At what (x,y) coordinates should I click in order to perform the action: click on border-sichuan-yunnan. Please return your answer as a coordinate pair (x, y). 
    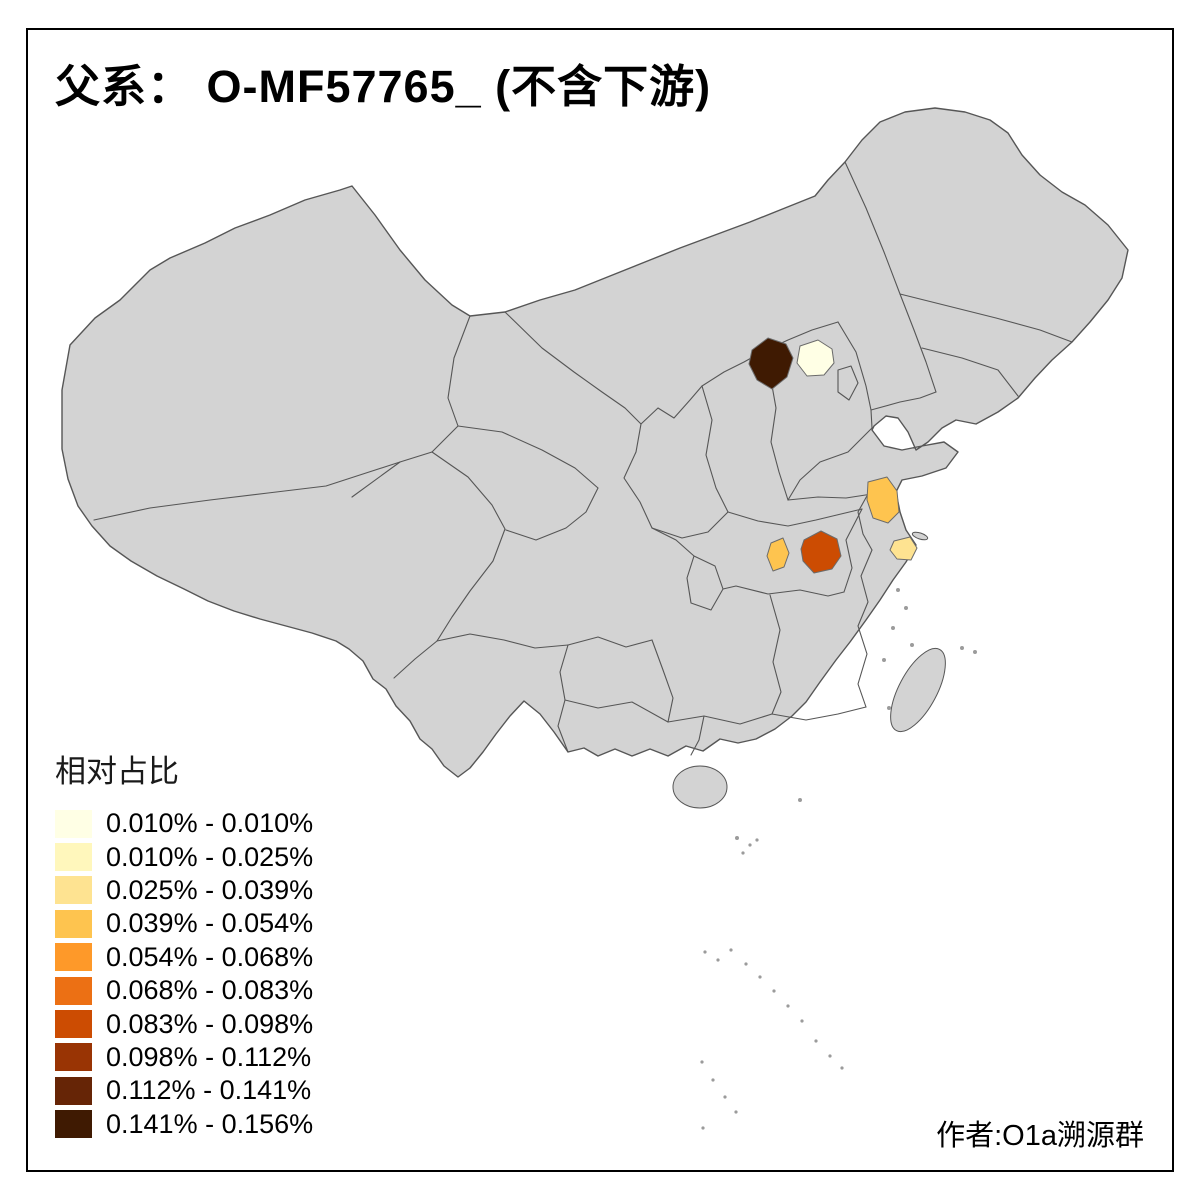
    Looking at the image, I should click on (502, 641).